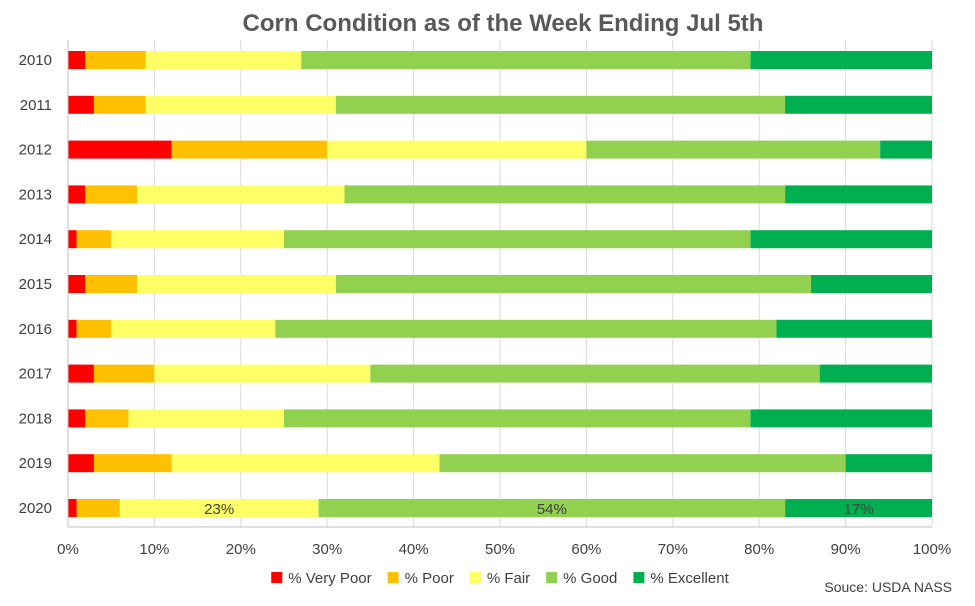 Image resolution: width=975 pixels, height=606 pixels. What do you see at coordinates (35, 374) in the screenshot?
I see `y-tick-label: 2017` at bounding box center [35, 374].